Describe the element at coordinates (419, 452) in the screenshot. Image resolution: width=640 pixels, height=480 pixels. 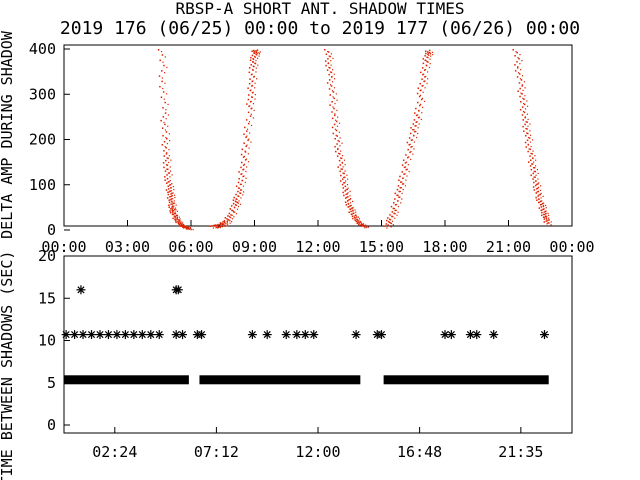
I see `bottom-x-tick-label: 16:48` at that location.